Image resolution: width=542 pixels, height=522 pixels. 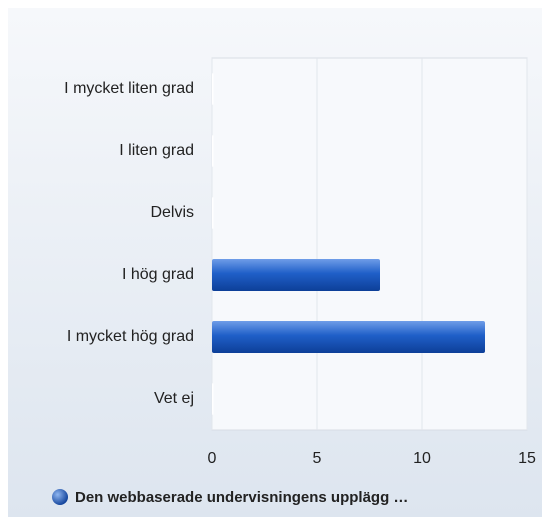 I want to click on y-tick-label: Delvis, so click(x=172, y=212).